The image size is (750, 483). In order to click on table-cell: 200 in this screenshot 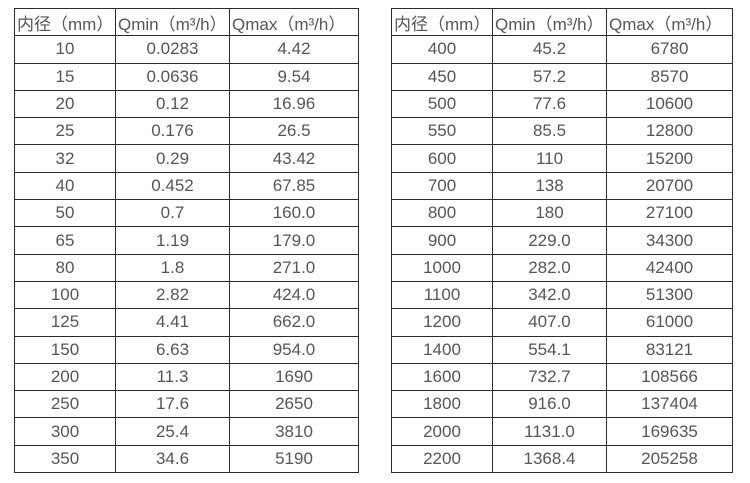, I will do `click(65, 377)`.